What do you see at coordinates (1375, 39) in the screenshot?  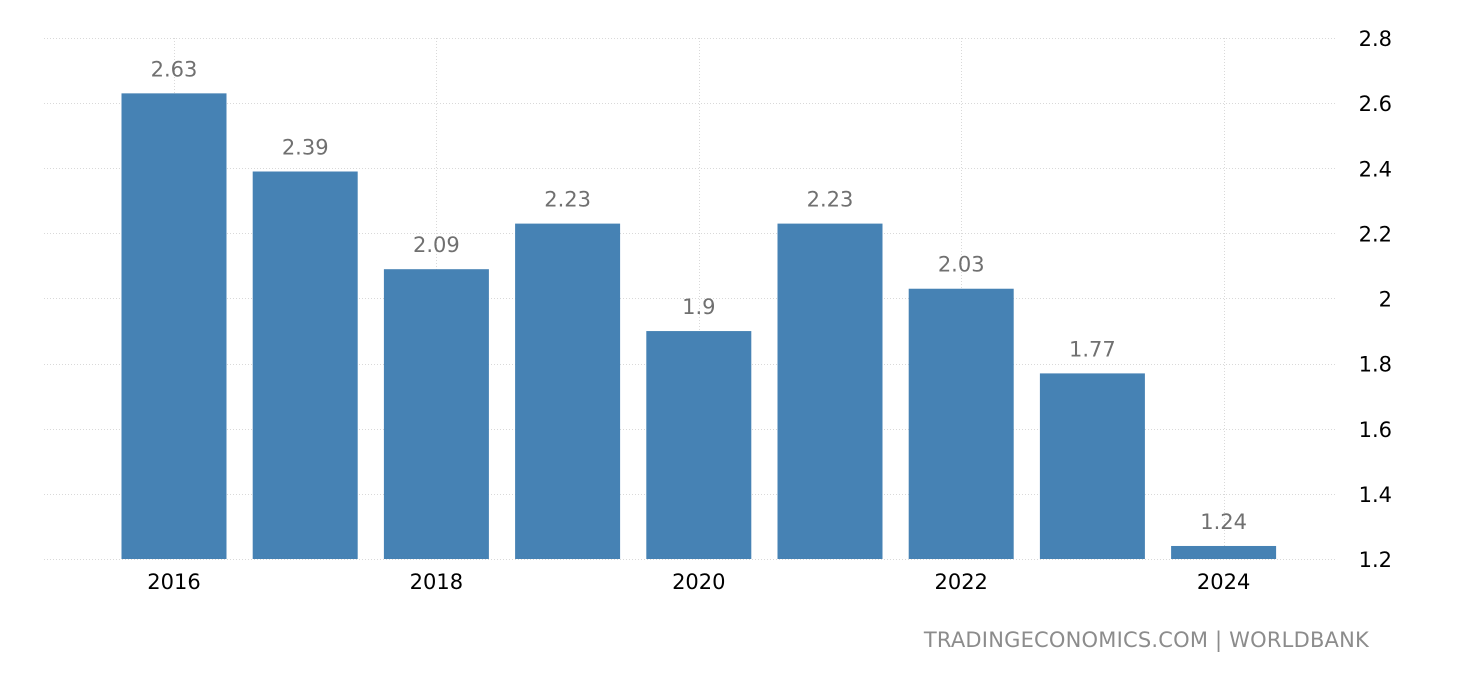 I see `y-tick-label: 2.8` at bounding box center [1375, 39].